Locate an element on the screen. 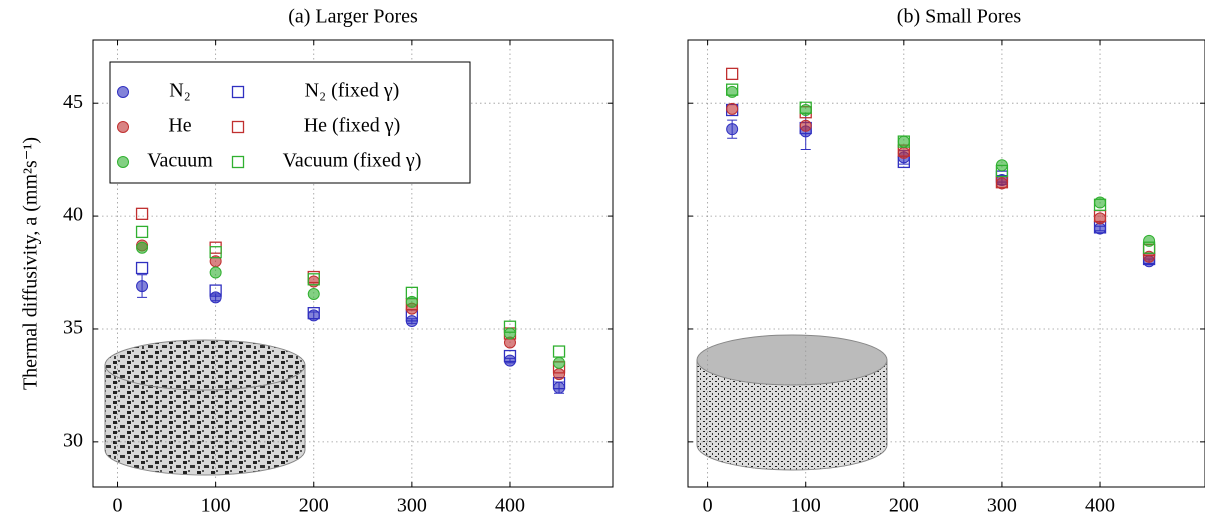 Image resolution: width=1205 pixels, height=525 pixels. legend-item: N₂ (fixed γ) is located at coordinates (315, 91).